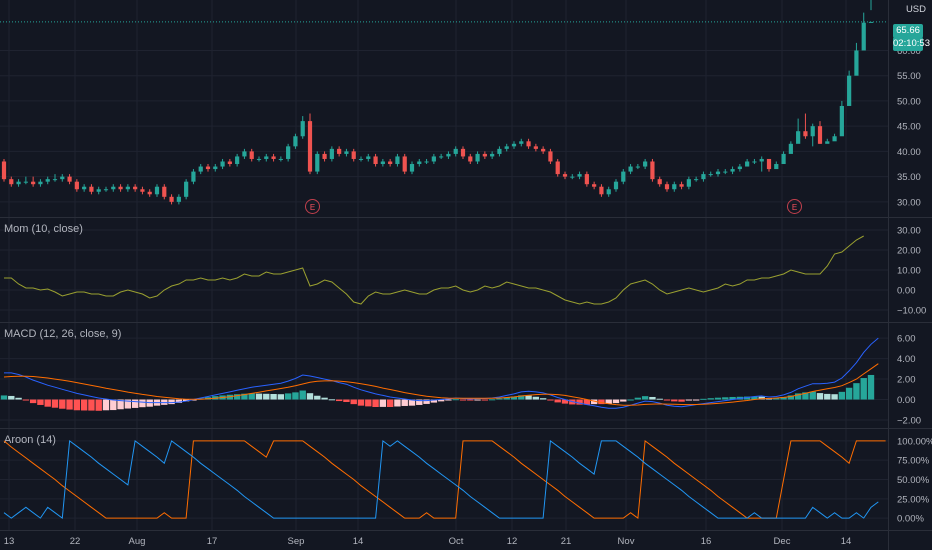 The width and height of the screenshot is (932, 550). What do you see at coordinates (434, 270) in the screenshot?
I see `momentum-line` at bounding box center [434, 270].